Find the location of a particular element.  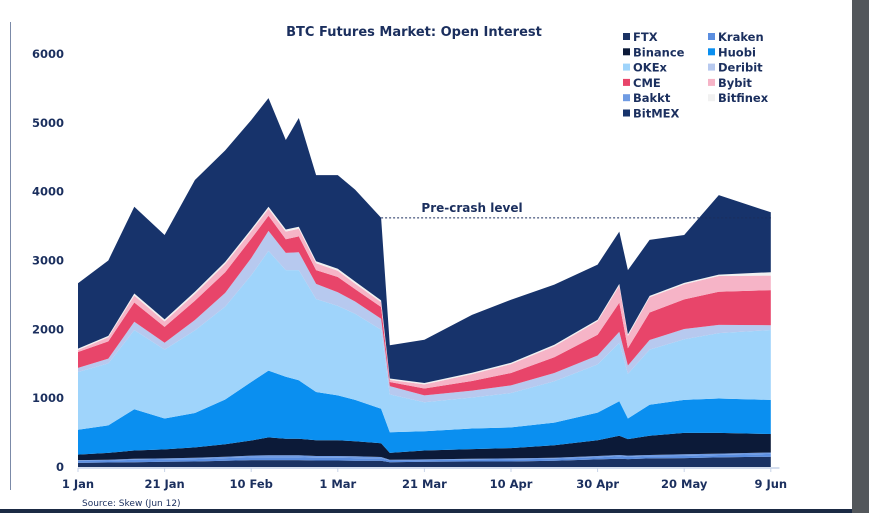

y-tick-label: 4000 is located at coordinates (48, 192).